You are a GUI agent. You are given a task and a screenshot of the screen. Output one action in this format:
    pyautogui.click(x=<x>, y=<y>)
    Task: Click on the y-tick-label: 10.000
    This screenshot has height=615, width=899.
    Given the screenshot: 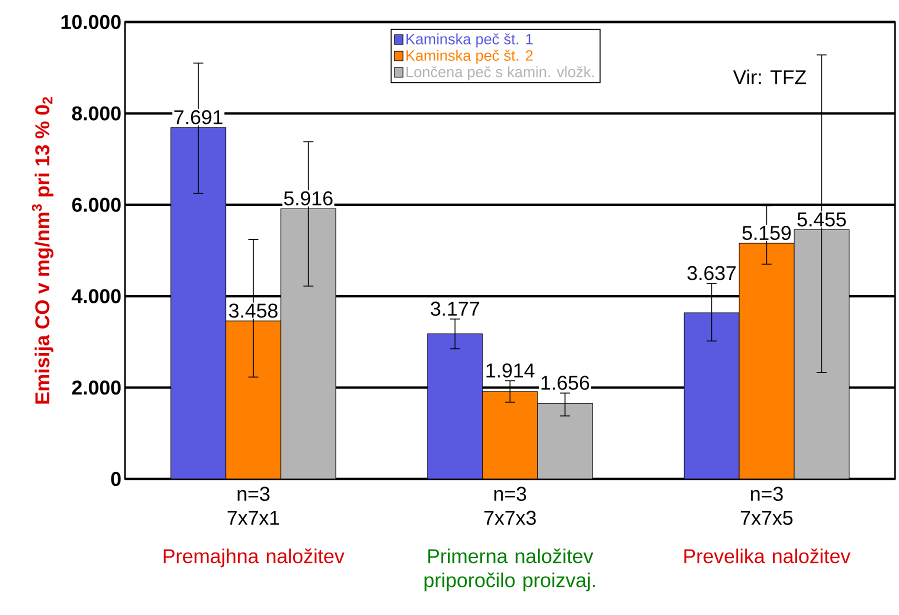 What is the action you would take?
    pyautogui.click(x=91, y=22)
    